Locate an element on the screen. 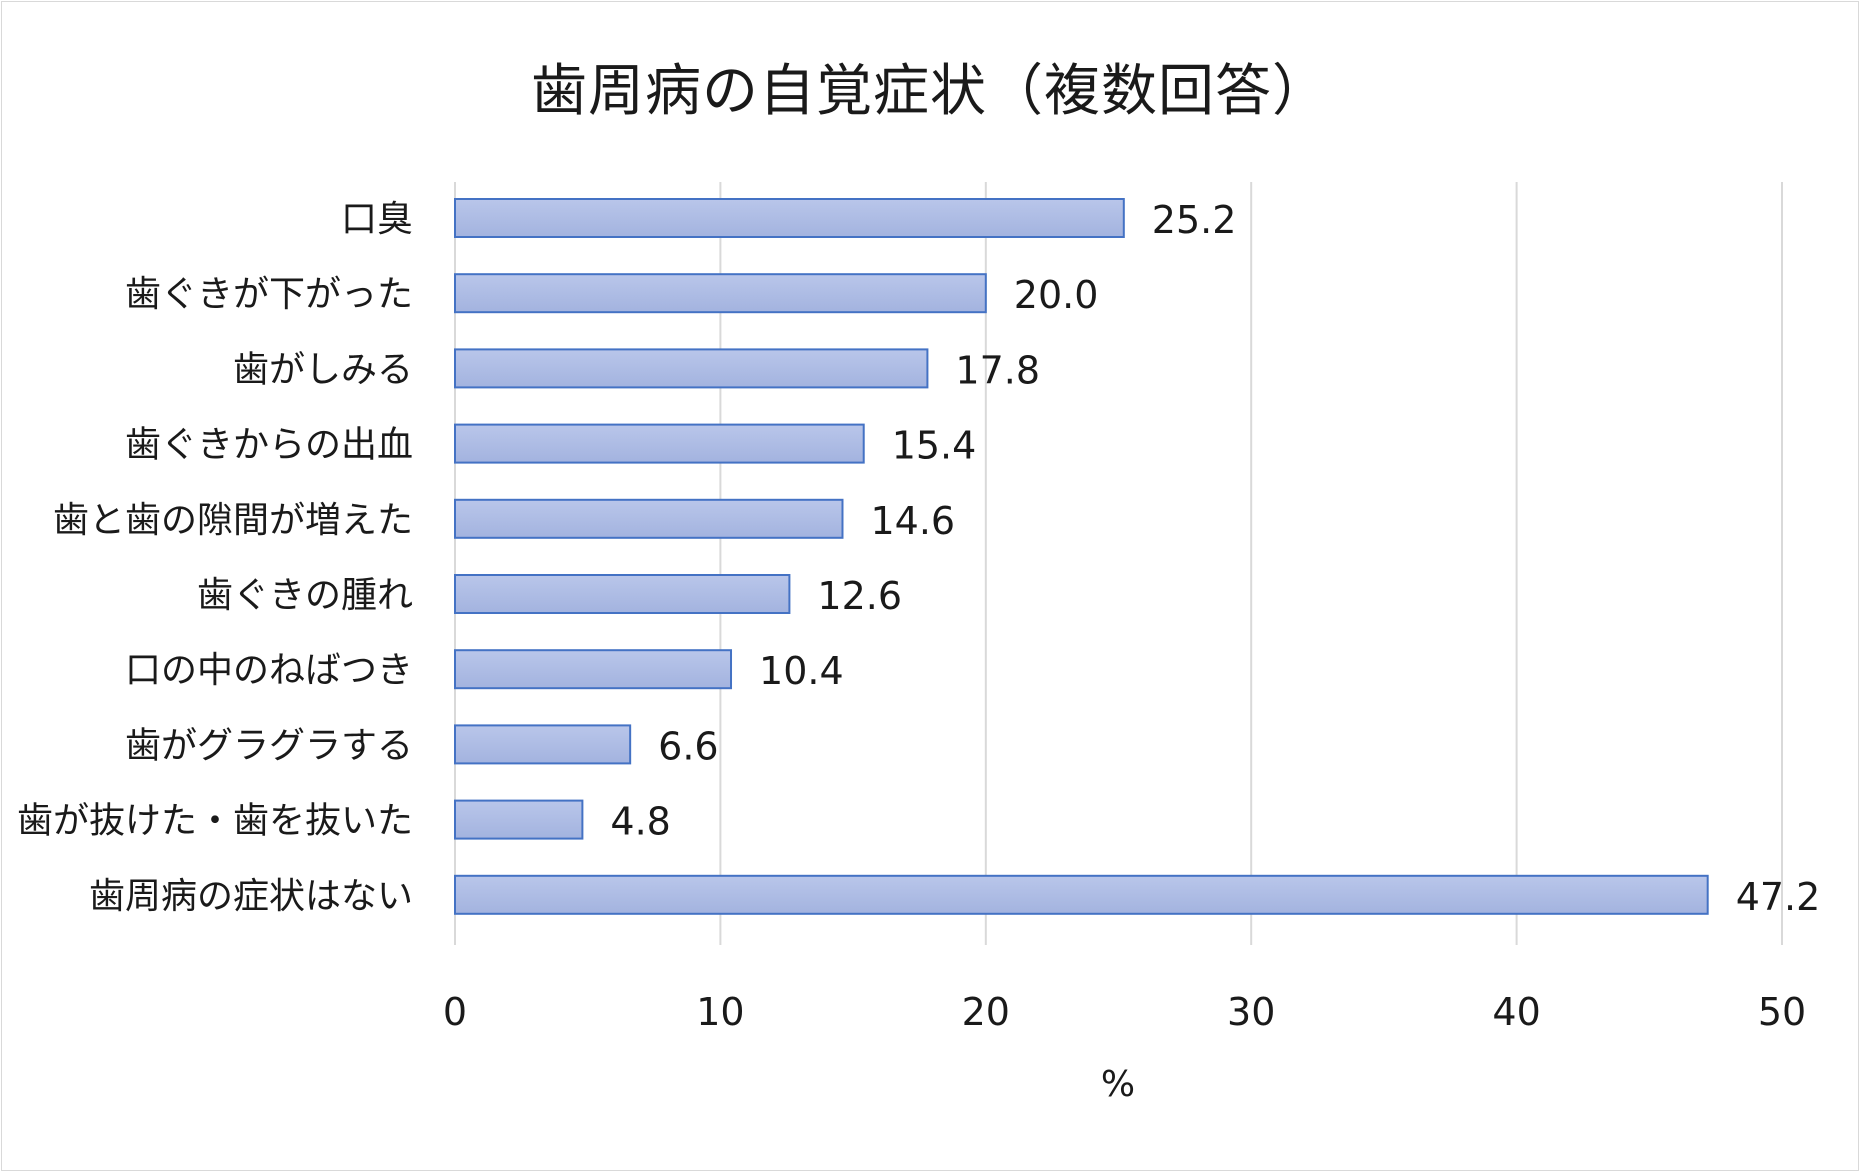 This screenshot has width=1860, height=1172. category-label-9: 歯が抜けた・歯を抜いた is located at coordinates (215, 821).